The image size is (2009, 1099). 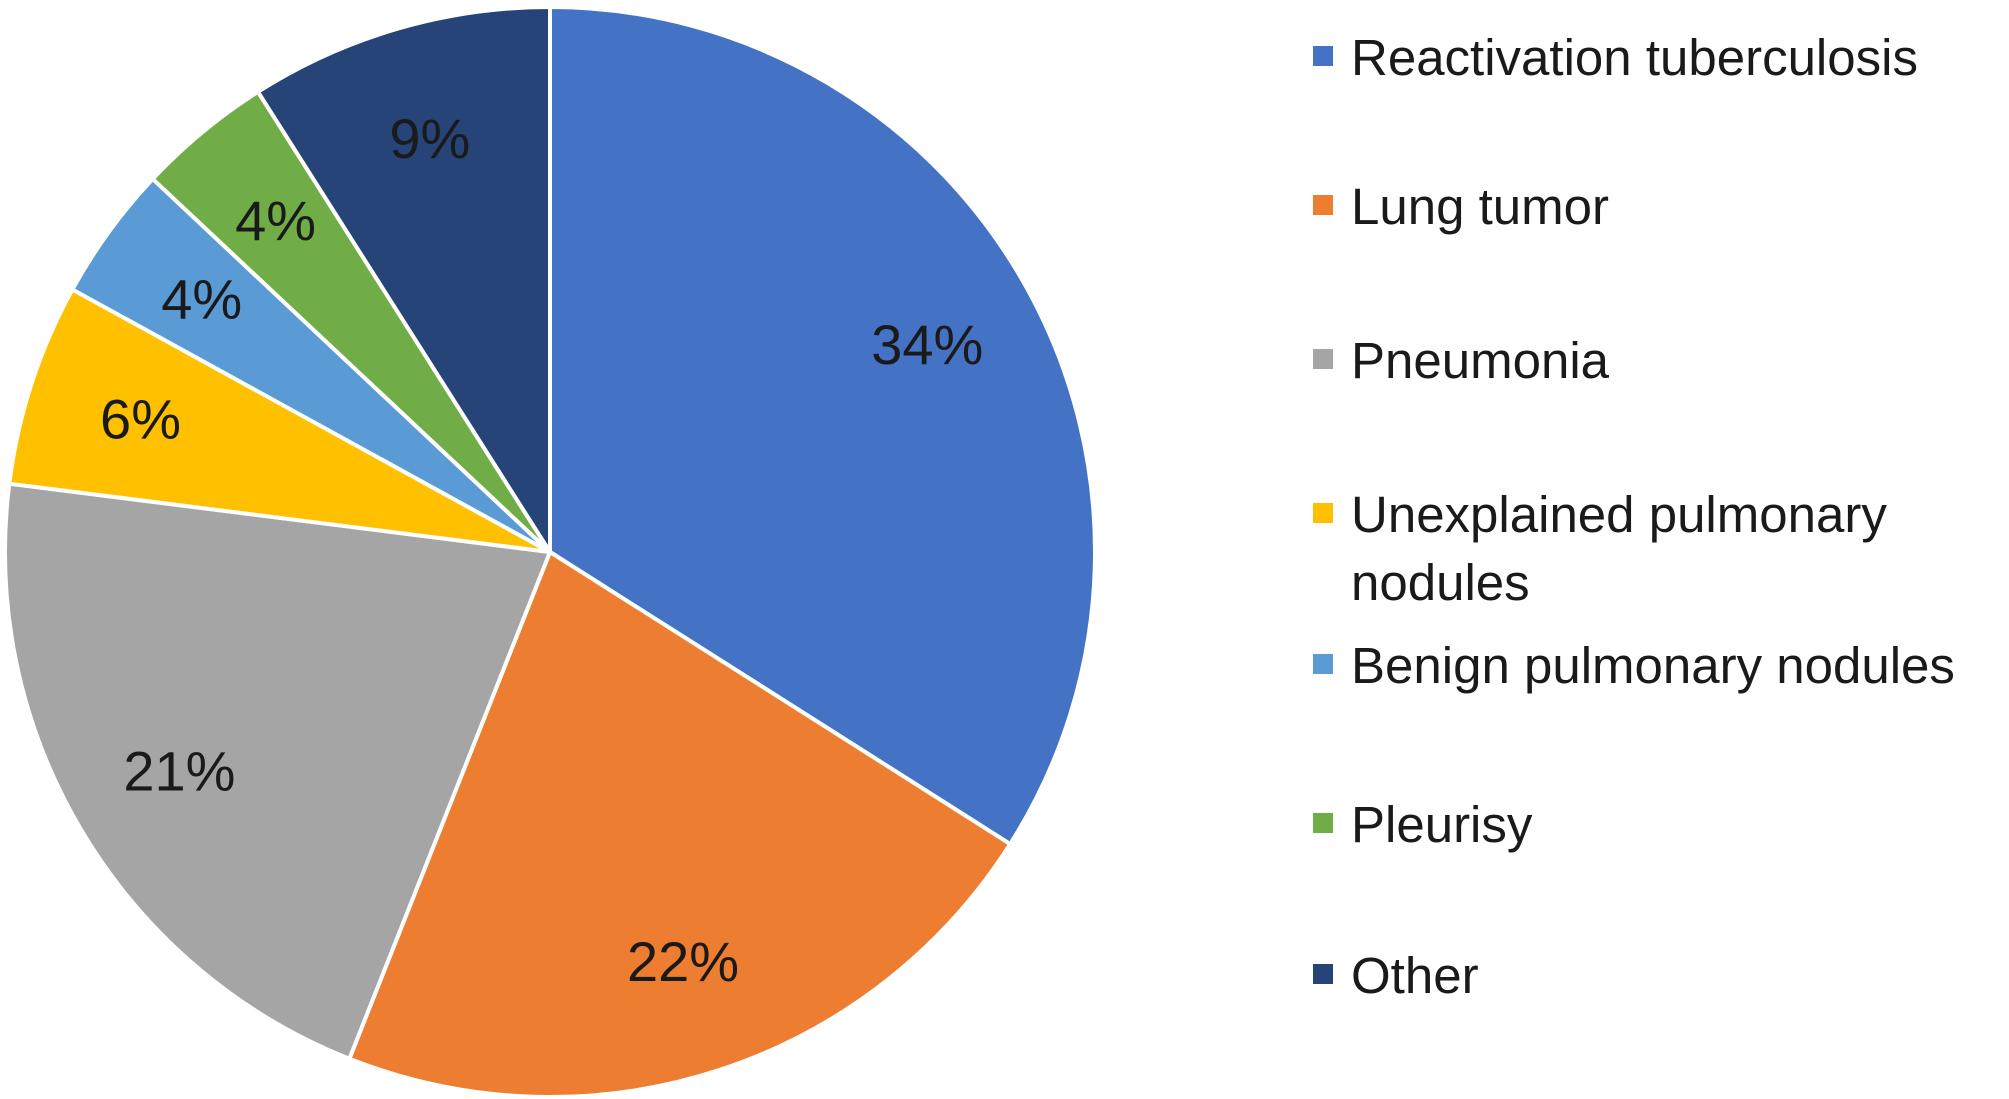 I want to click on legend-item-benign-pulmonary-nodules: Benign pulmonary nodules, so click(x=1652, y=666).